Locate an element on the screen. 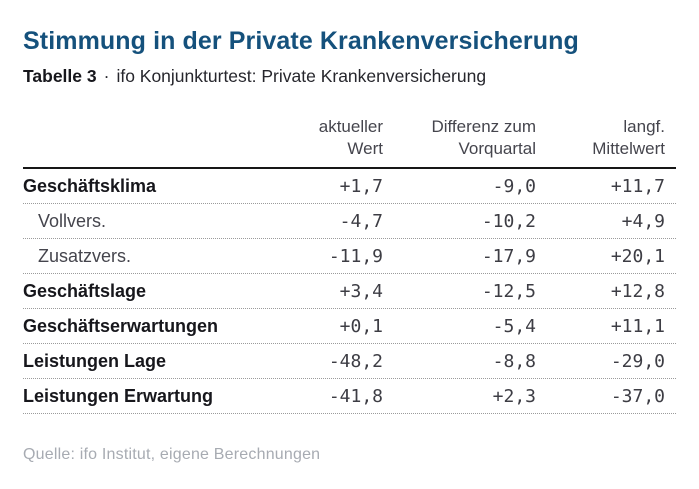 This screenshot has width=699, height=489. table-row-zusatzvers: Zusatzvers. -11,9 -17,9 +20,1 is located at coordinates (349, 256).